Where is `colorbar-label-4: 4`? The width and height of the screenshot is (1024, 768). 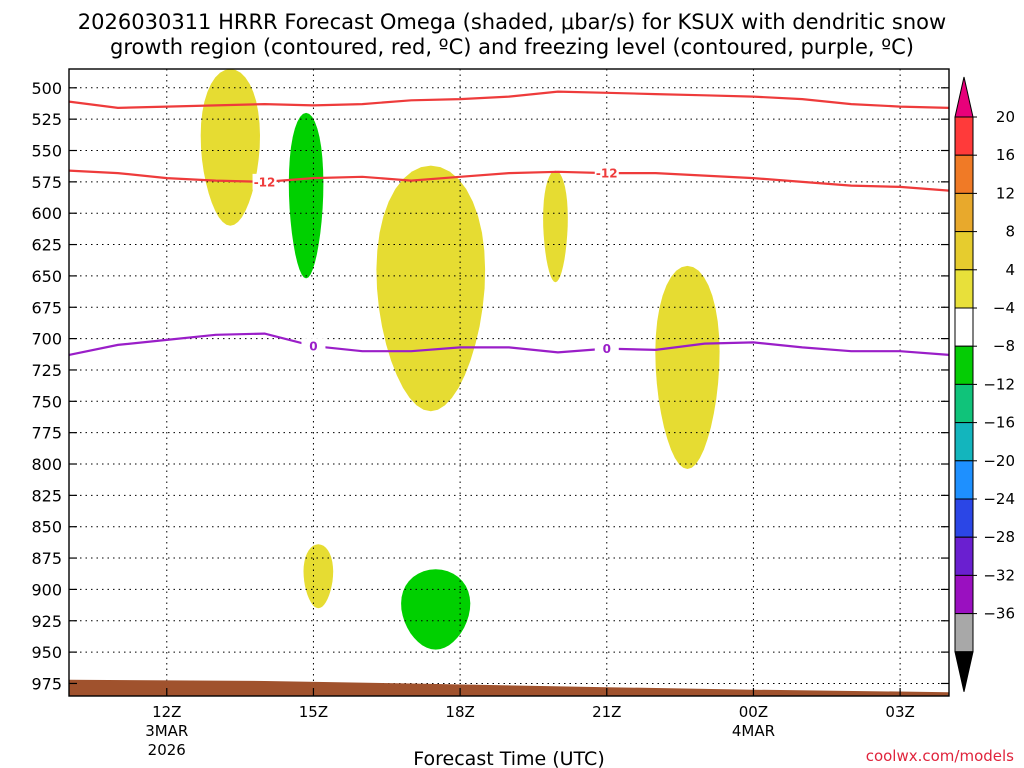
colorbar-label-4: 4 is located at coordinates (1010, 270).